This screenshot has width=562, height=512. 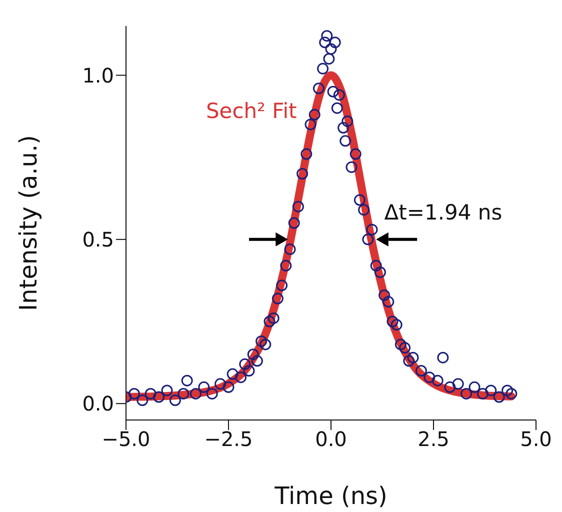 I want to click on x-tick-label: −5.0, so click(x=126, y=439).